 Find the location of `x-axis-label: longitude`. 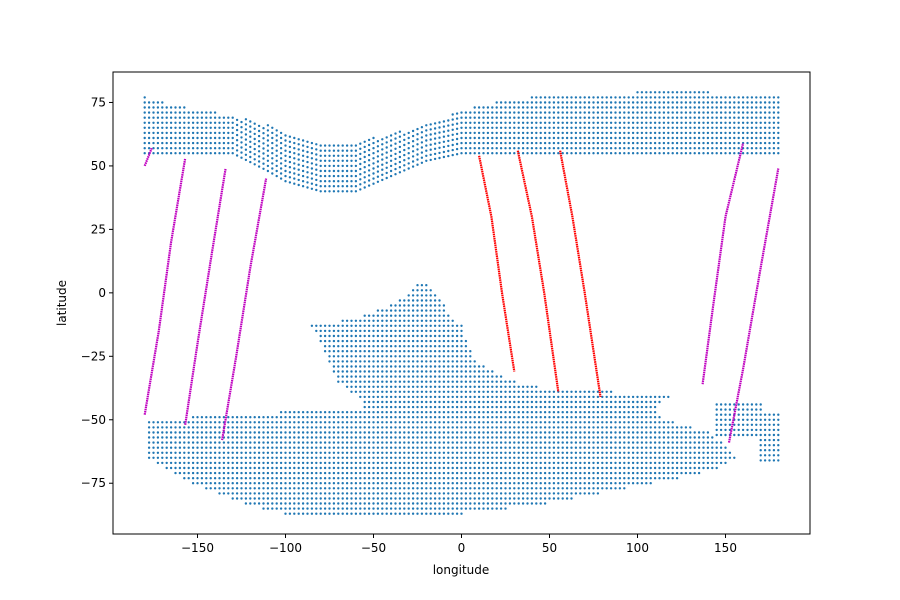

x-axis-label: longitude is located at coordinates (461, 570).